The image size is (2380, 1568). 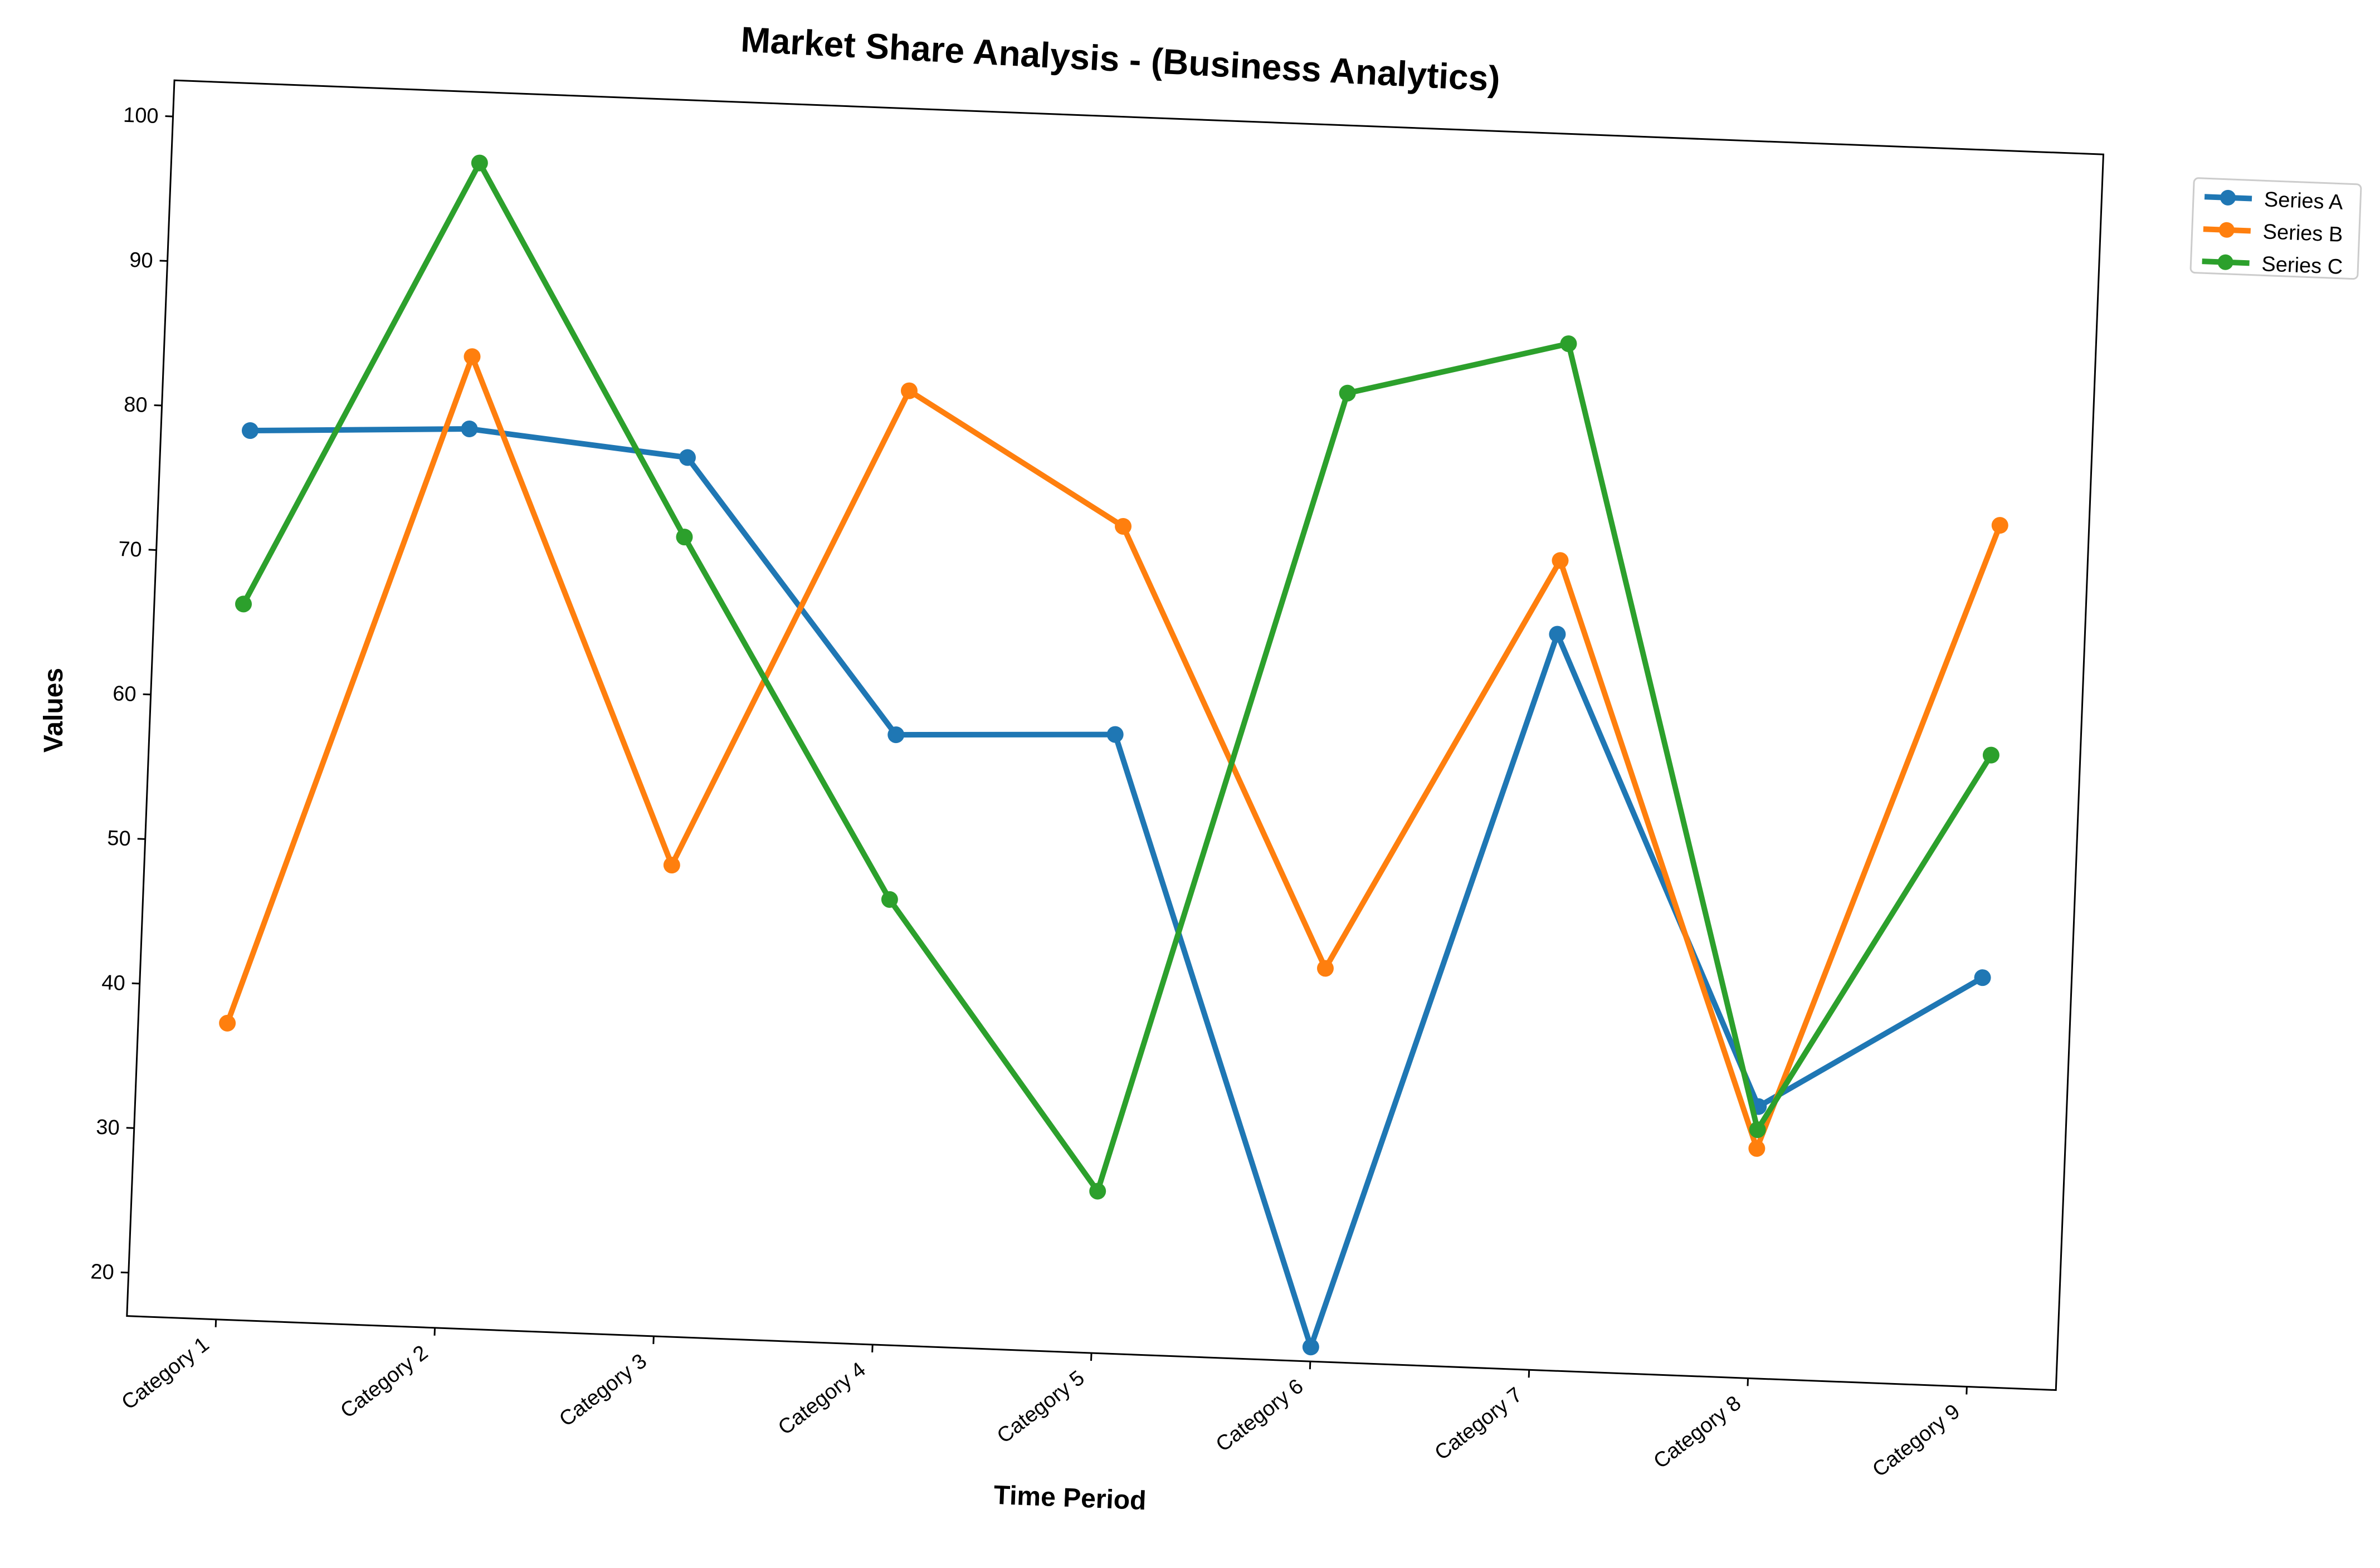 I want to click on legend-label: Series B, so click(x=2302, y=233).